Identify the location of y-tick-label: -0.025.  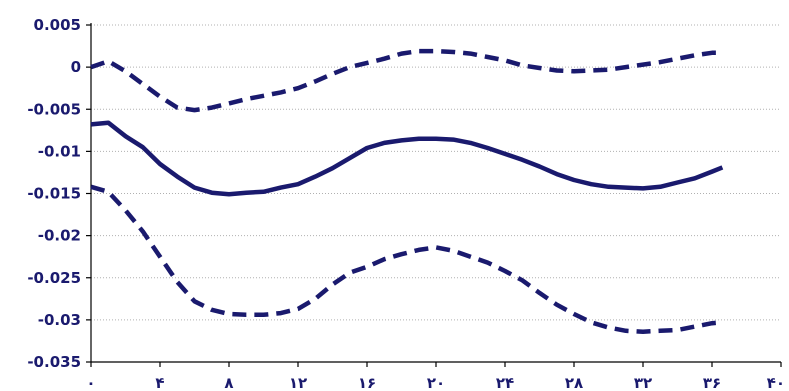
(54, 278).